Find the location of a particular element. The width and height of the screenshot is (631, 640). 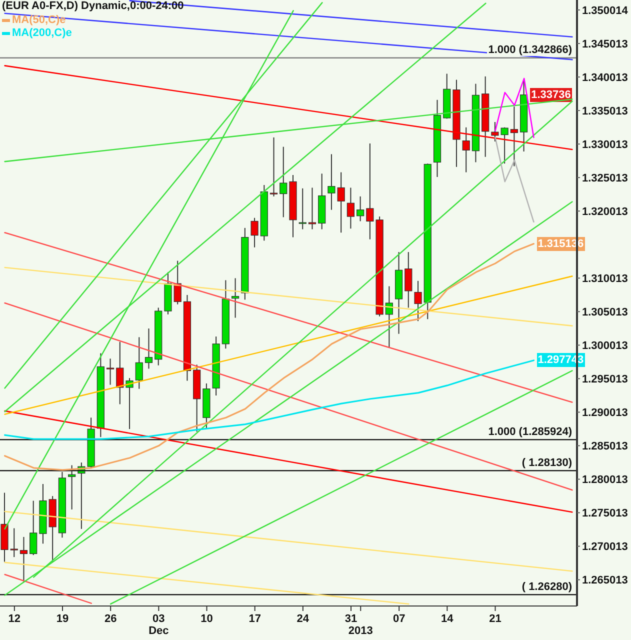

x-tick-label: 24 is located at coordinates (303, 619).